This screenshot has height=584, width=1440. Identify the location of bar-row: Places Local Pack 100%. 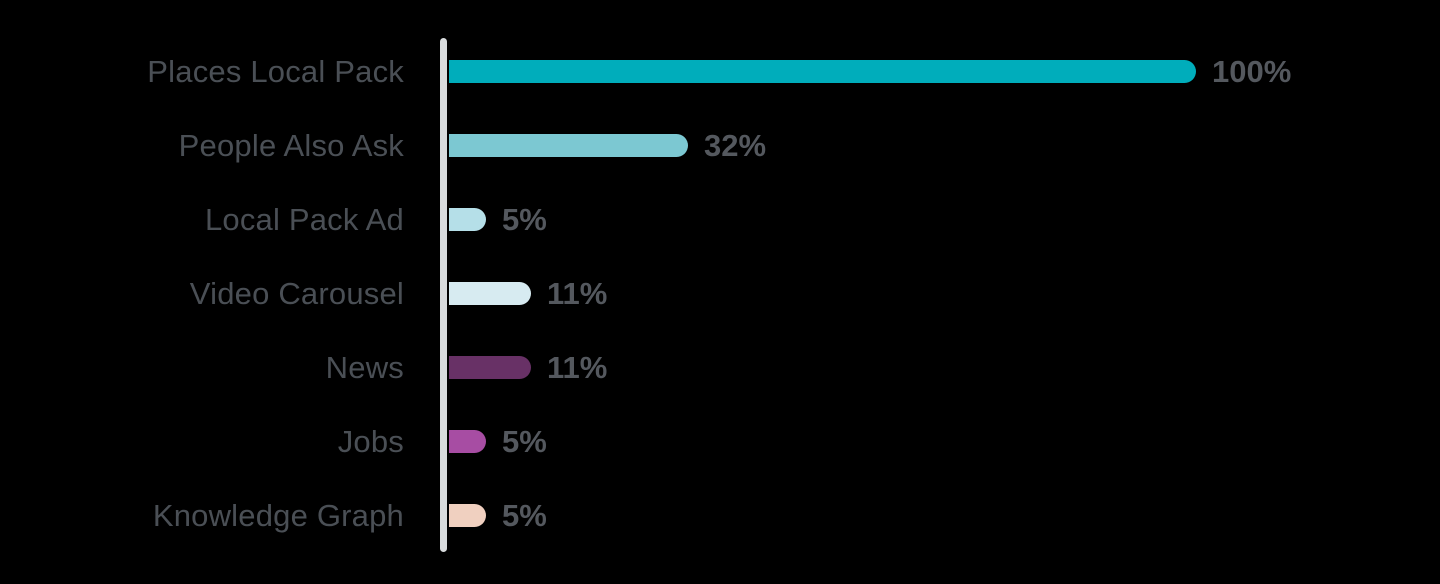
(720, 71).